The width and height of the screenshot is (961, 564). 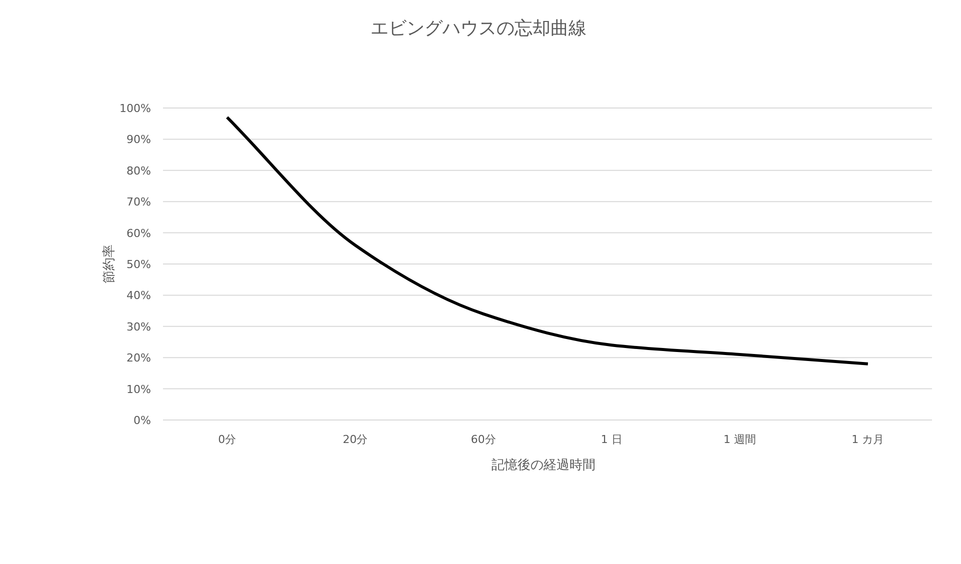 What do you see at coordinates (138, 171) in the screenshot?
I see `y-tick-label: 80%` at bounding box center [138, 171].